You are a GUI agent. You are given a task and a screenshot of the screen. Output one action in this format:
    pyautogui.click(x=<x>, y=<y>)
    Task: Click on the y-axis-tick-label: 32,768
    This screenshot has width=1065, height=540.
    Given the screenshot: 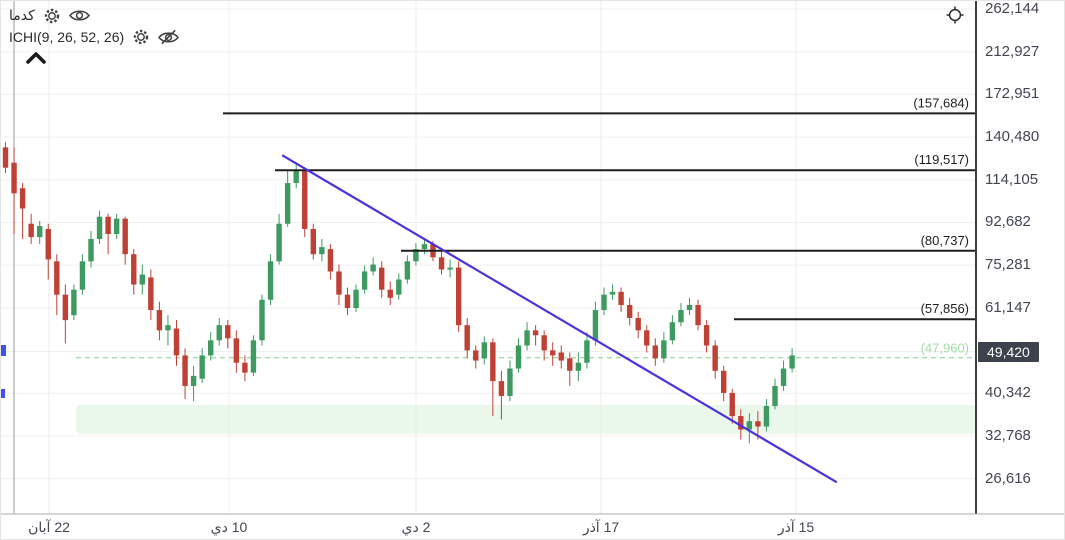 What is the action you would take?
    pyautogui.click(x=1008, y=435)
    